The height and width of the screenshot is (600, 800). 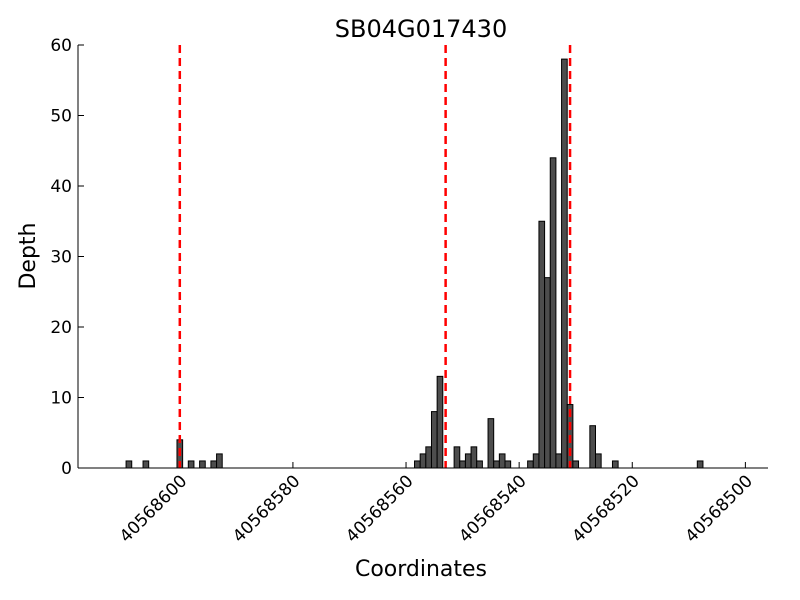 What do you see at coordinates (61, 328) in the screenshot?
I see `y-tick-label: 20` at bounding box center [61, 328].